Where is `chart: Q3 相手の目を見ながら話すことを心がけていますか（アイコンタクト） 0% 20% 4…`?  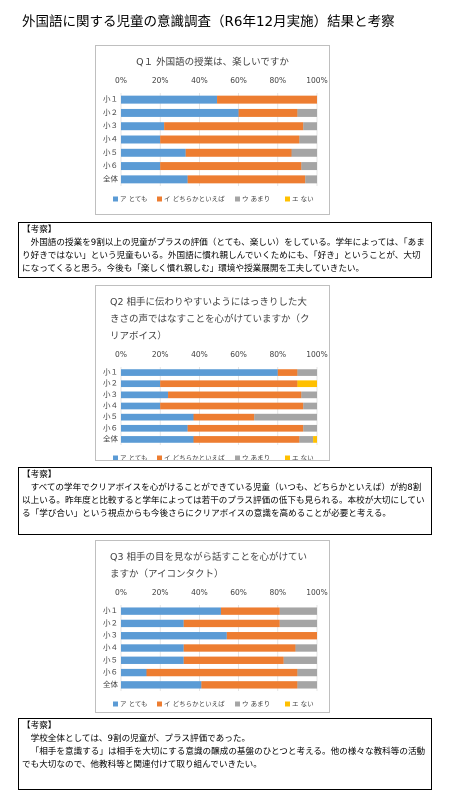
chart: Q3 相手の目を見ながら話すことを心がけていますか（アイコンタクト） 0% 20% 4… is located at coordinates (212, 626).